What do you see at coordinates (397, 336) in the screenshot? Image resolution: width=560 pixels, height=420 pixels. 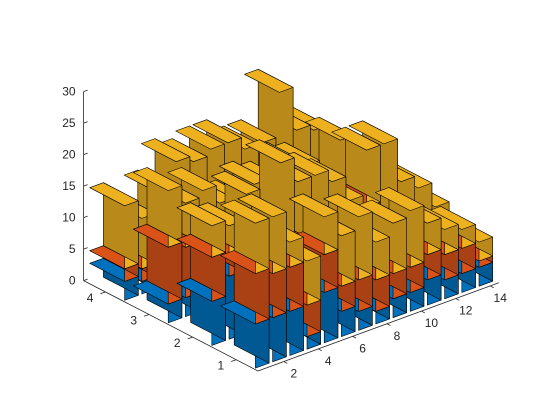 I see `x-tick-label: 8` at bounding box center [397, 336].